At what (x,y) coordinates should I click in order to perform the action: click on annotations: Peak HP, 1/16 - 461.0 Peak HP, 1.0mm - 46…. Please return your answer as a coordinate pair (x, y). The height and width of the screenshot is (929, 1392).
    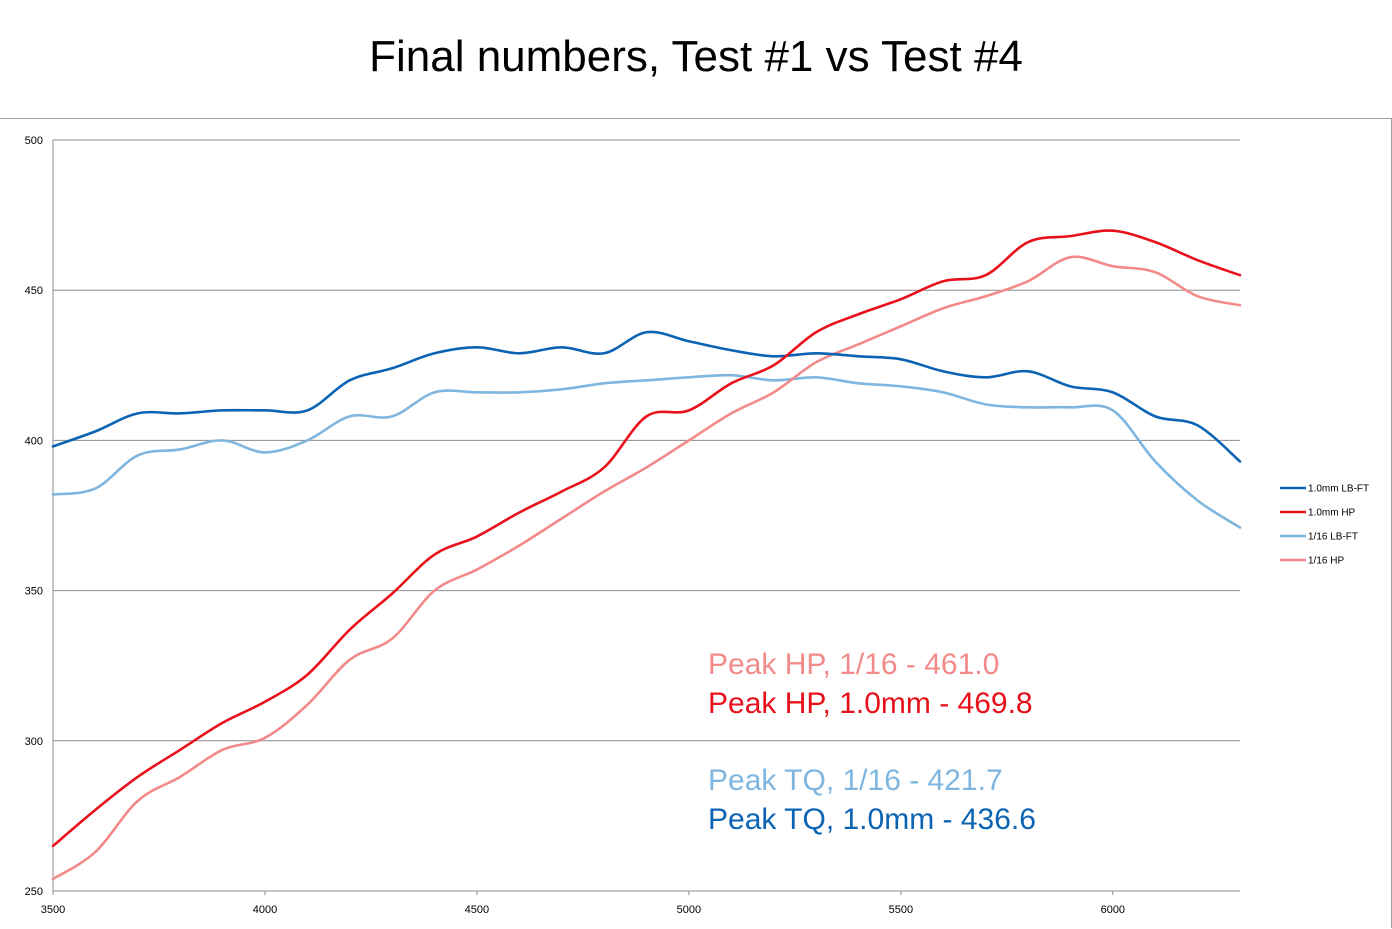
    Looking at the image, I should click on (872, 742).